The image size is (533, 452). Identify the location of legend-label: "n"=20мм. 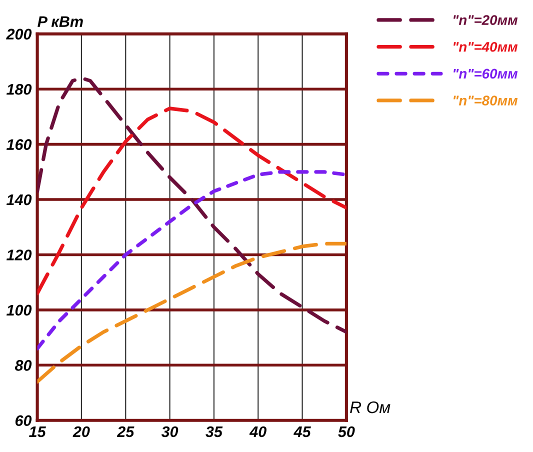
(486, 20).